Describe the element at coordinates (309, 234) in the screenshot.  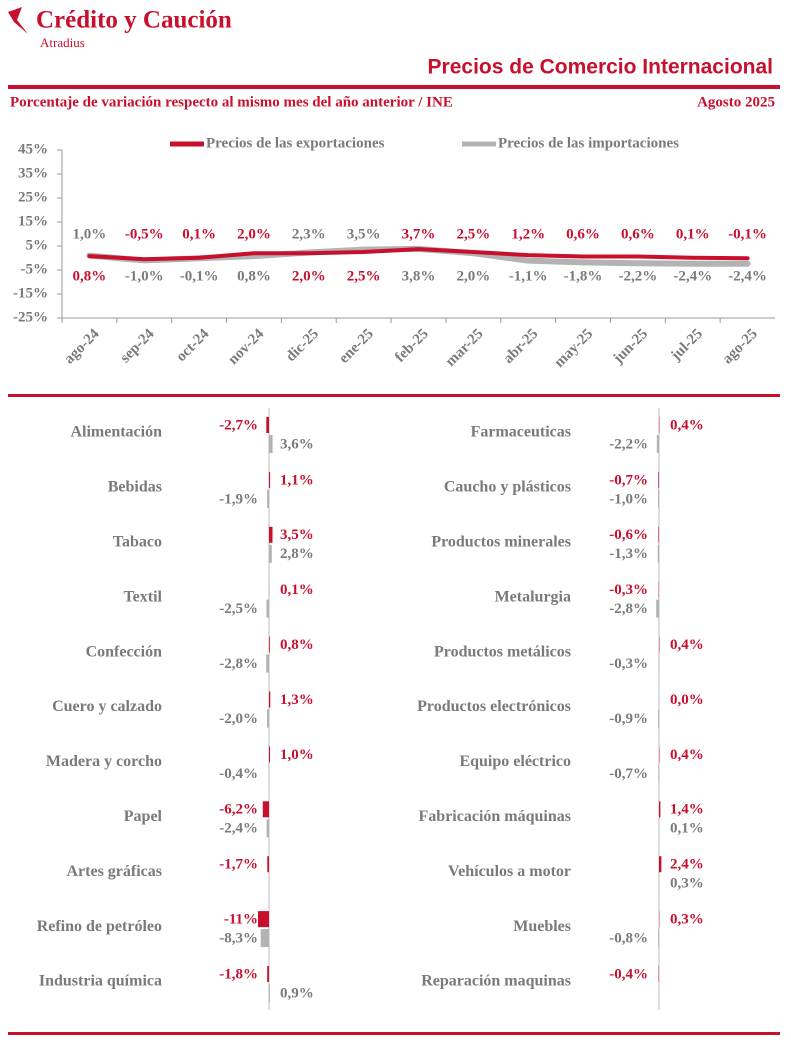
I see `data-label: 2,3%` at that location.